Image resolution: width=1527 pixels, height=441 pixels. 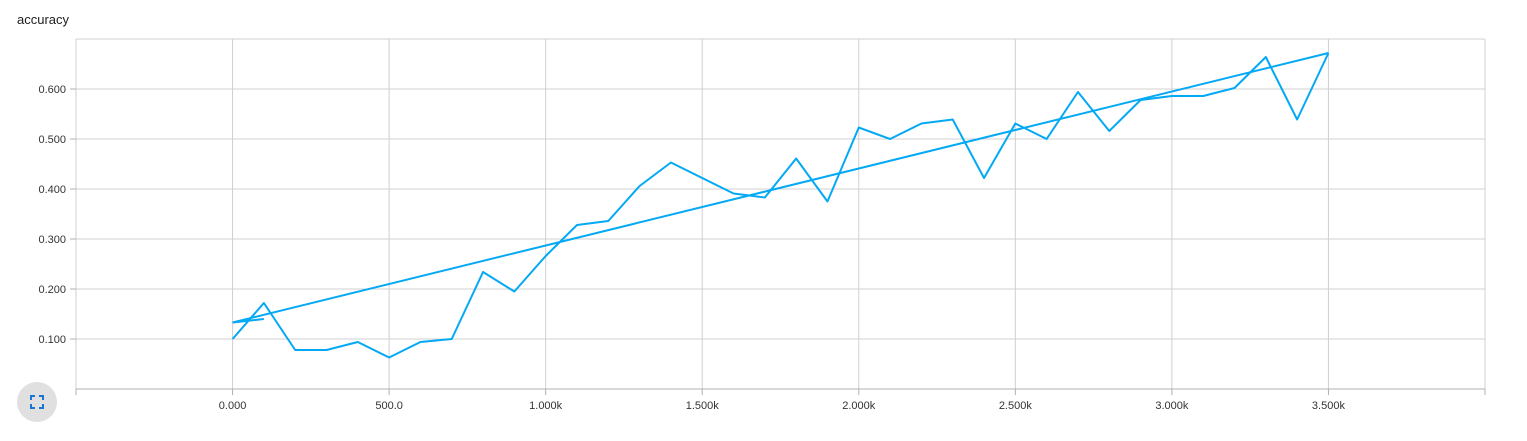 What do you see at coordinates (43, 19) in the screenshot?
I see `chart-title: accuracy` at bounding box center [43, 19].